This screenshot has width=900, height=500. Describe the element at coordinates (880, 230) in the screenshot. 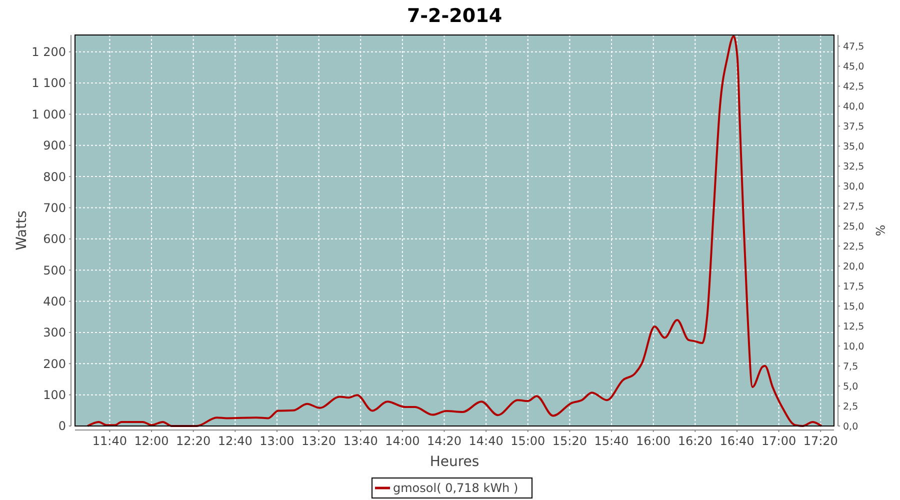

I see `y2-axis-title: %` at that location.